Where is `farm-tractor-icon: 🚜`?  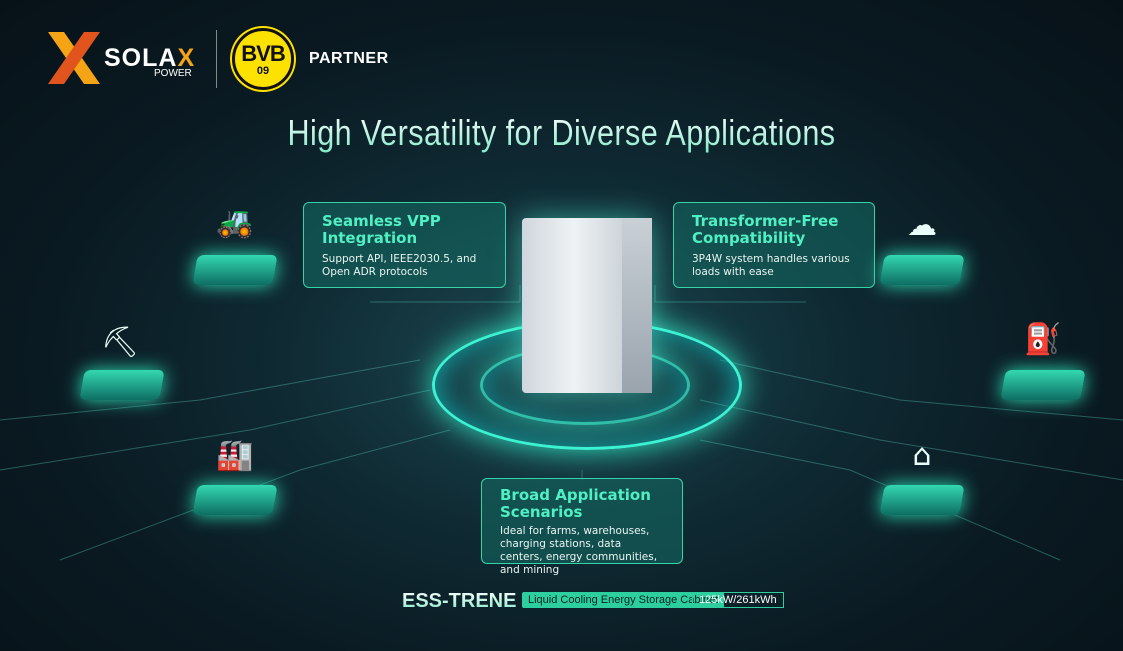 farm-tractor-icon: 🚜 is located at coordinates (235, 222).